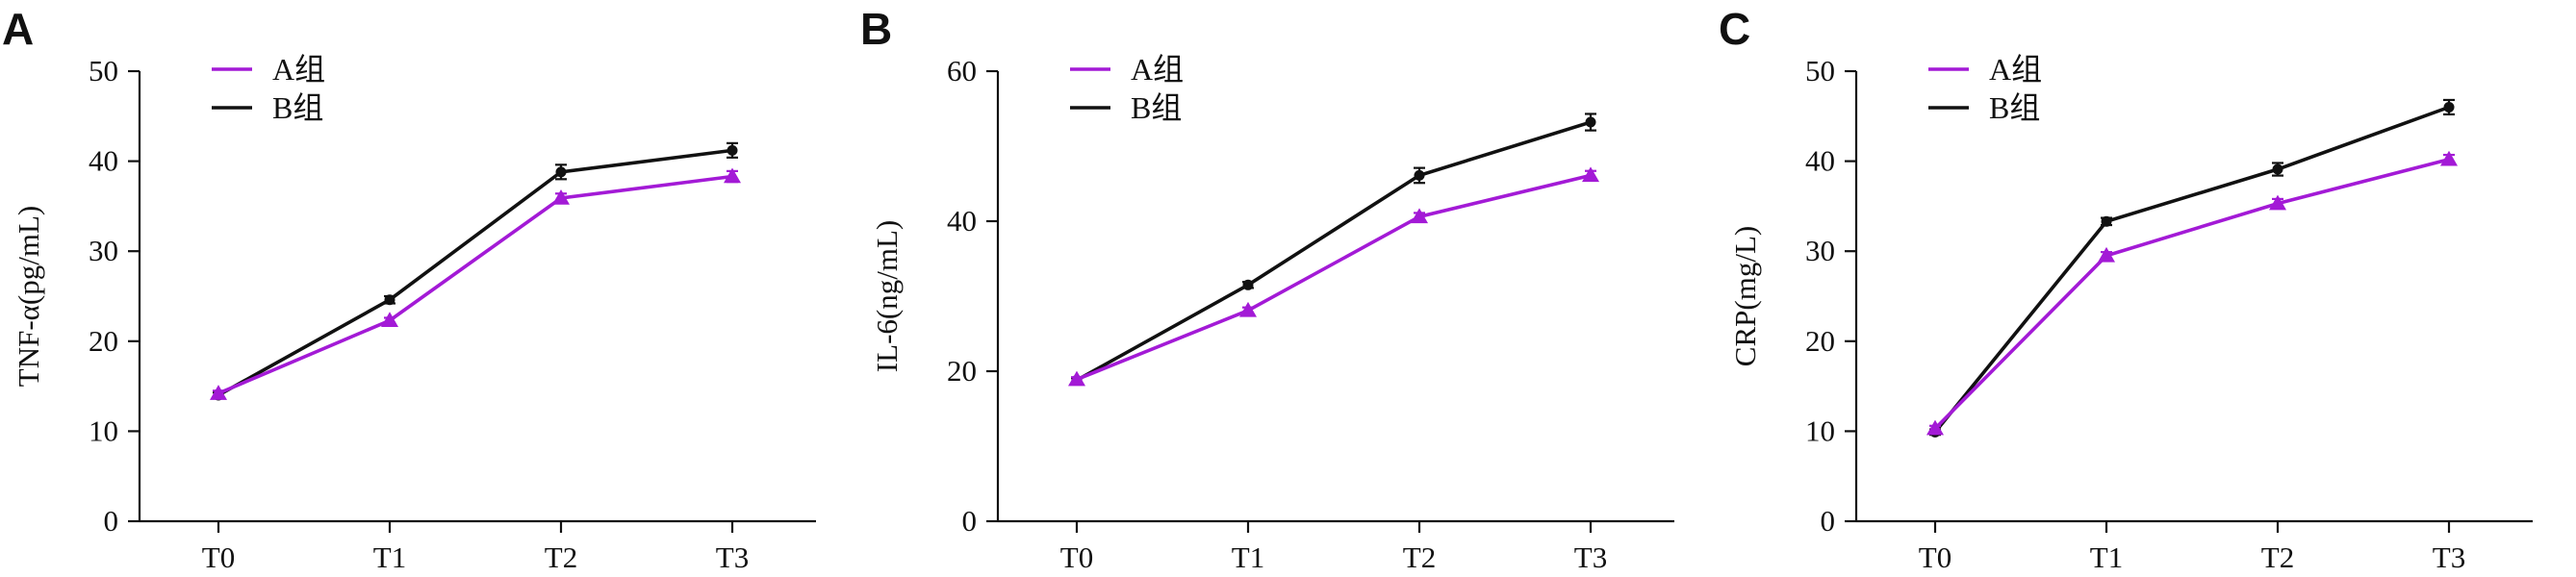  I want to click on y-axis-label: IL-6(ng/mL), so click(887, 296).